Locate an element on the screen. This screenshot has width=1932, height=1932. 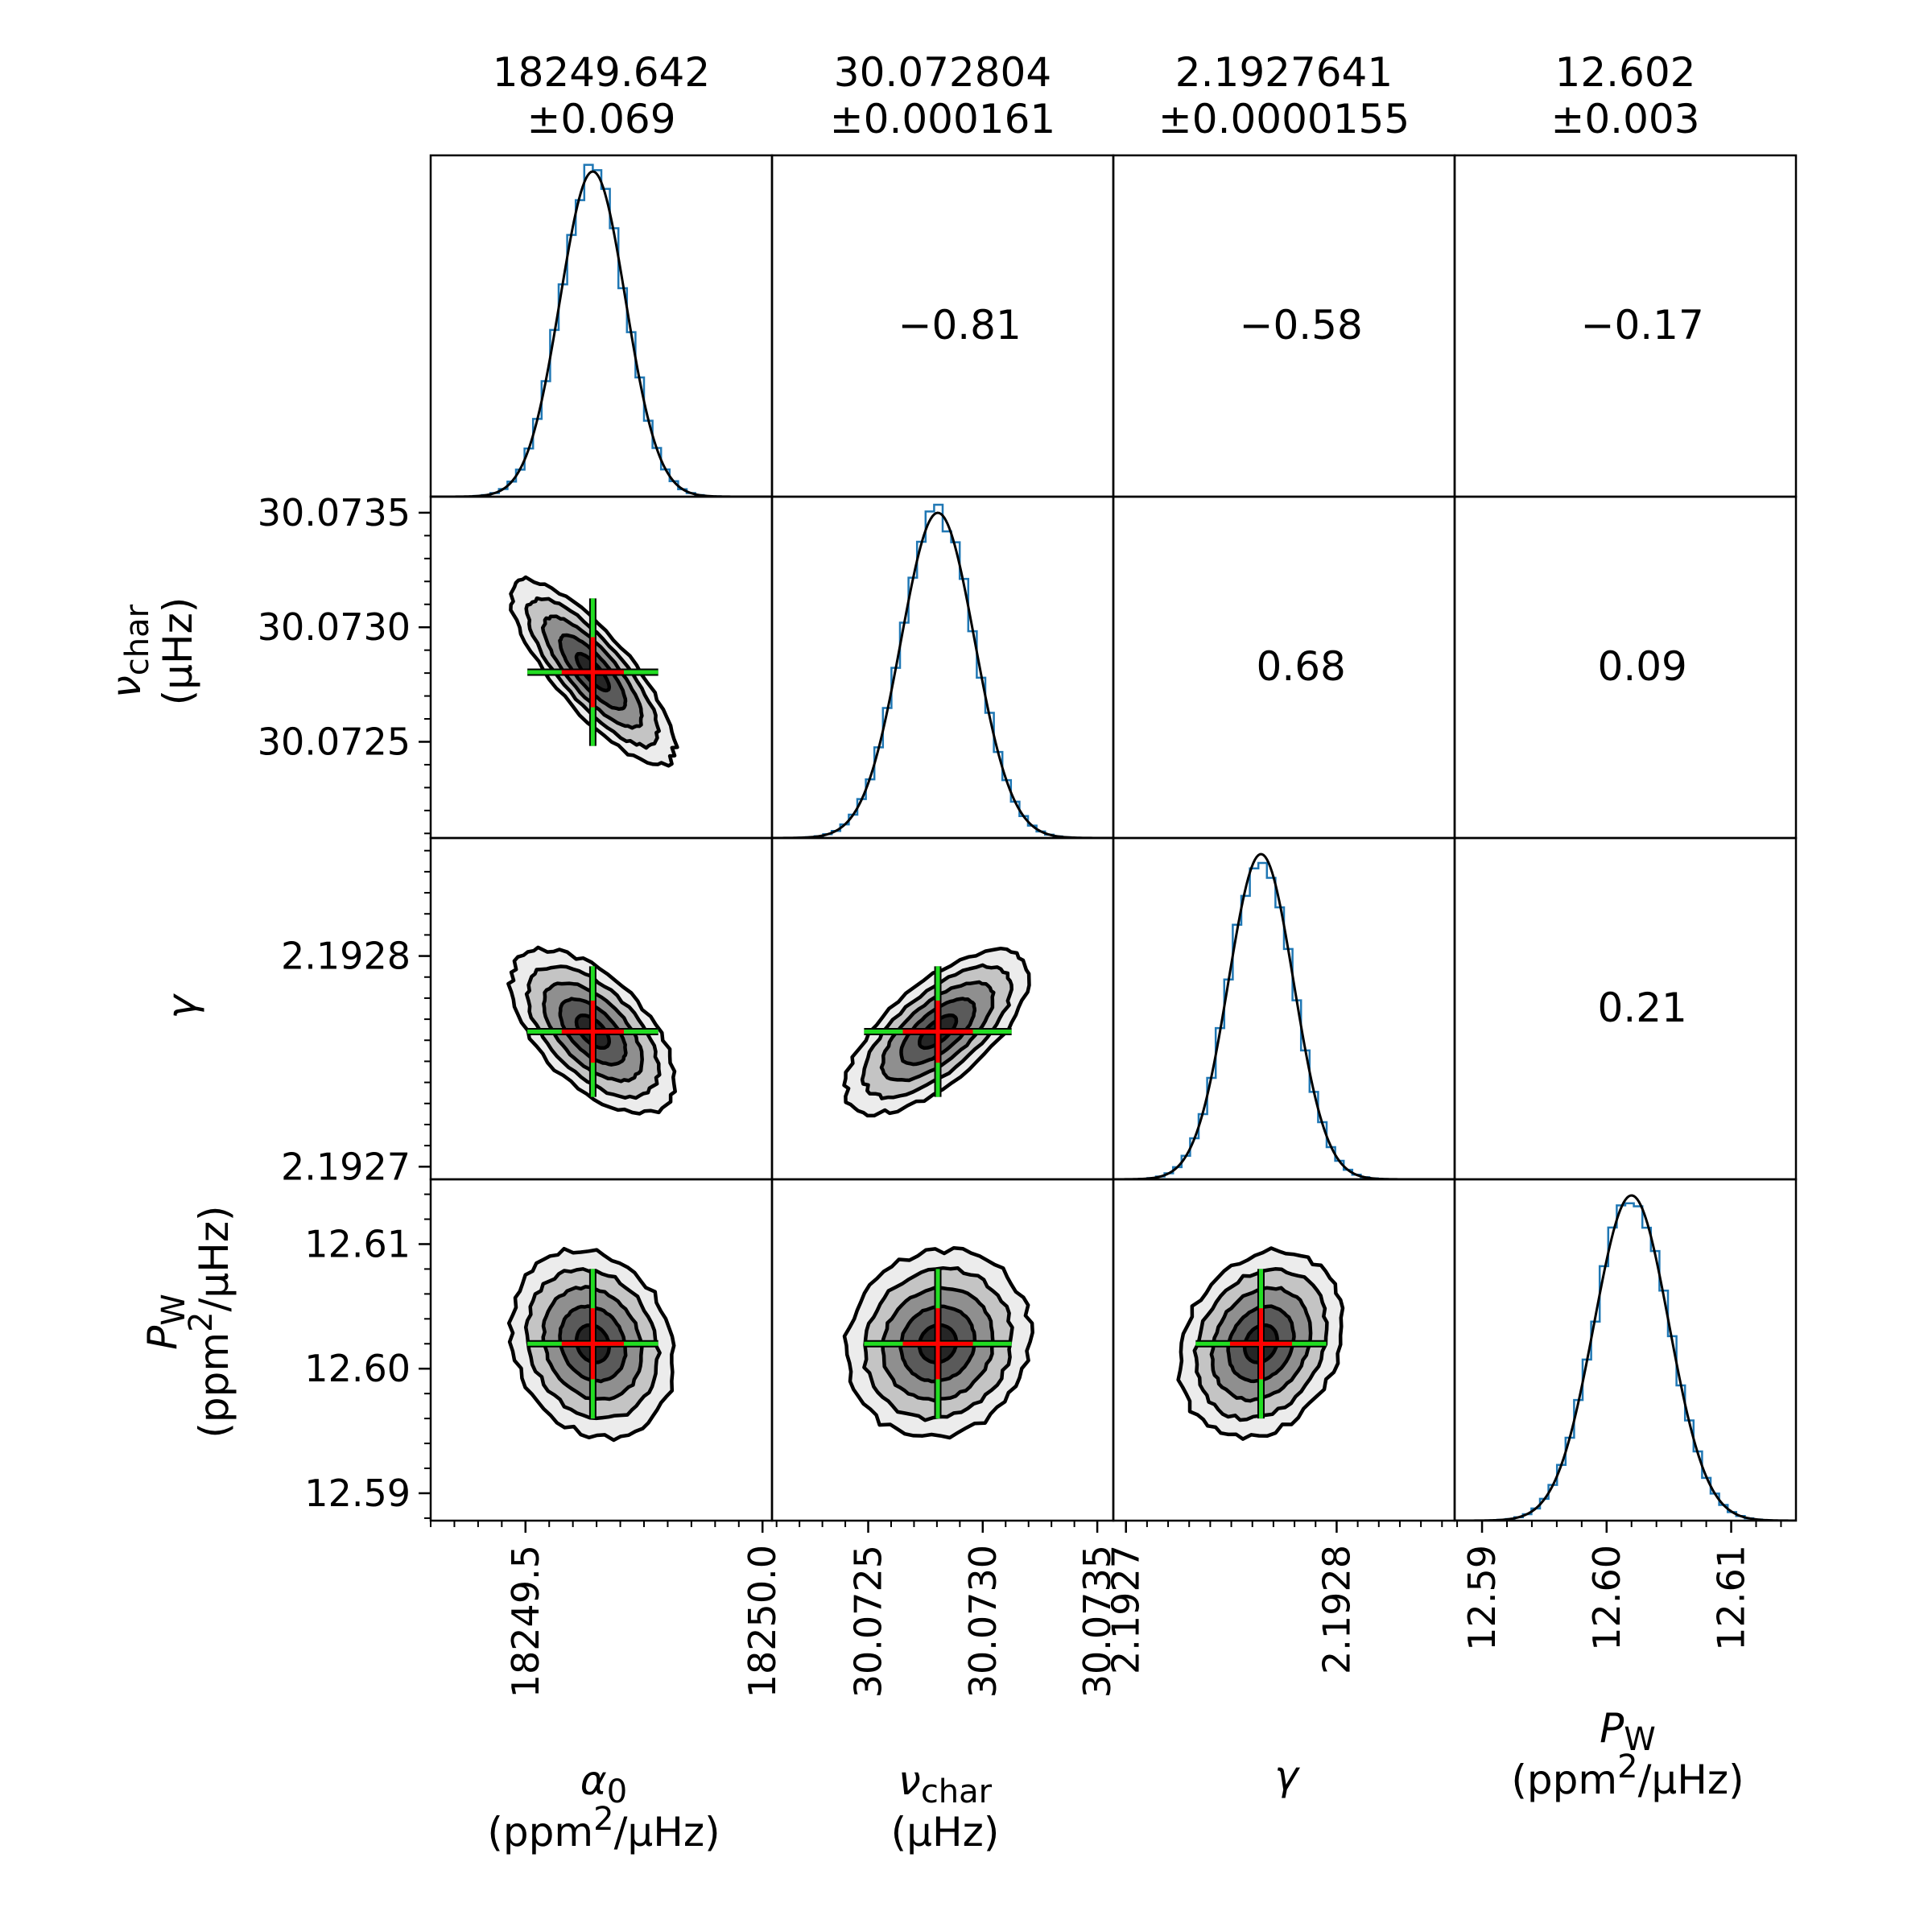
panel-1-0: 30.0725 30.0730 30.0735 is located at coordinates (516, 665).